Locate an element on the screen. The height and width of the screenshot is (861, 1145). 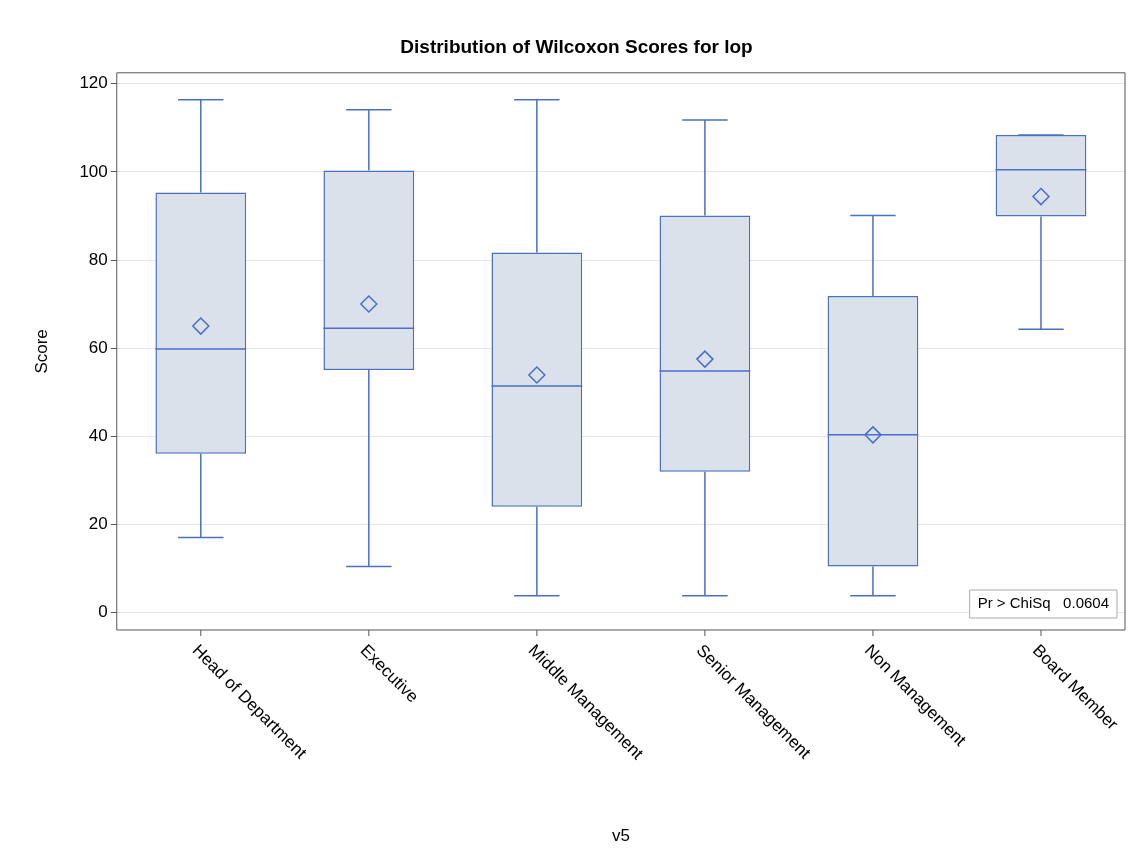
y-tick-label: 80 is located at coordinates (98, 259).